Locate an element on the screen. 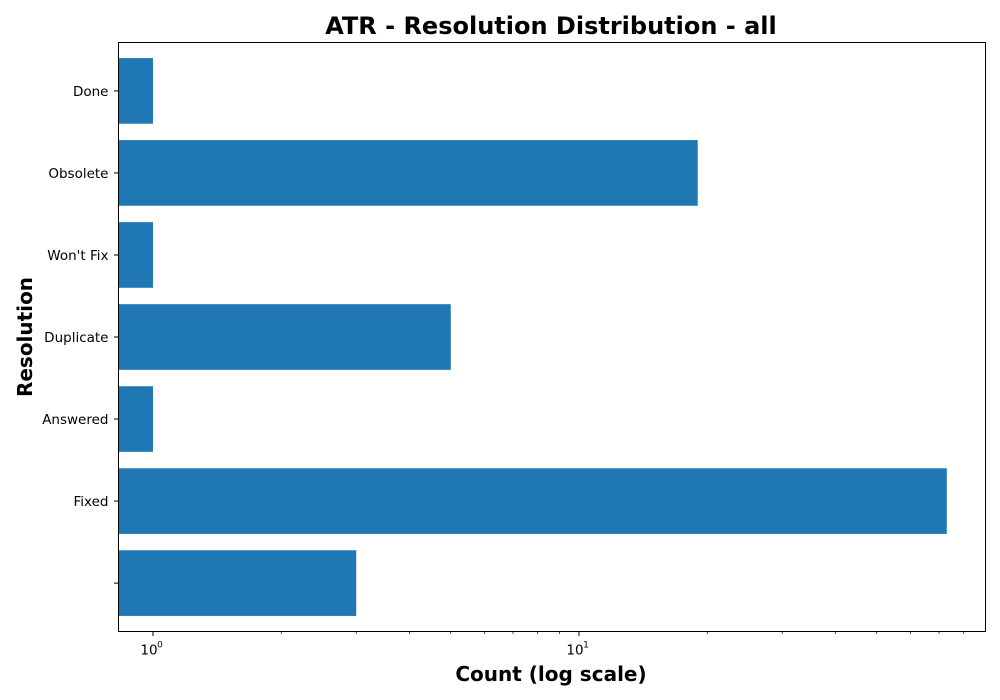 This screenshot has height=700, width=1000. chart-title: ATR - Resolution Distribution - all is located at coordinates (551, 26).